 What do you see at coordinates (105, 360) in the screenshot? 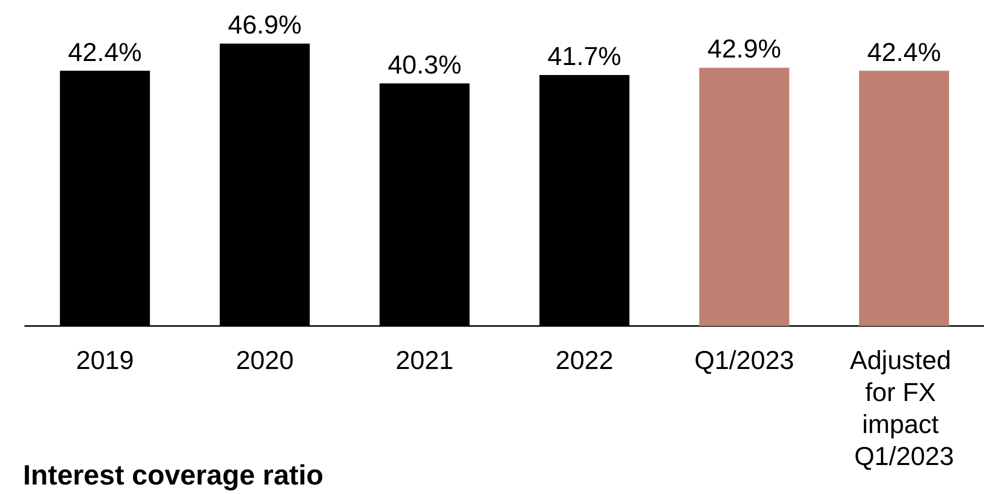
I see `x-tick-label: 2019` at bounding box center [105, 360].